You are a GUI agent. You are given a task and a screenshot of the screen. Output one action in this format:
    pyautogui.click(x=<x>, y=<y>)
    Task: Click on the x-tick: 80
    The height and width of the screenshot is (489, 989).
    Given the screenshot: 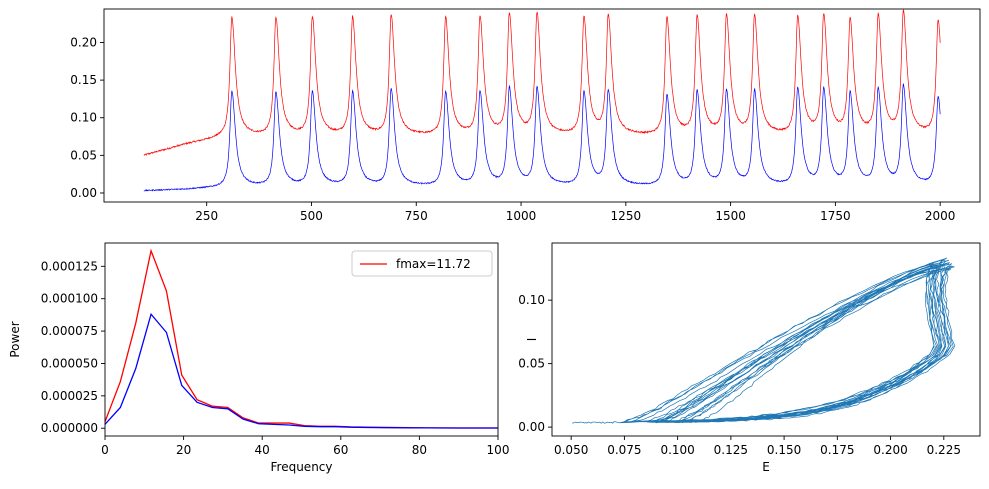 What is the action you would take?
    pyautogui.click(x=419, y=446)
    